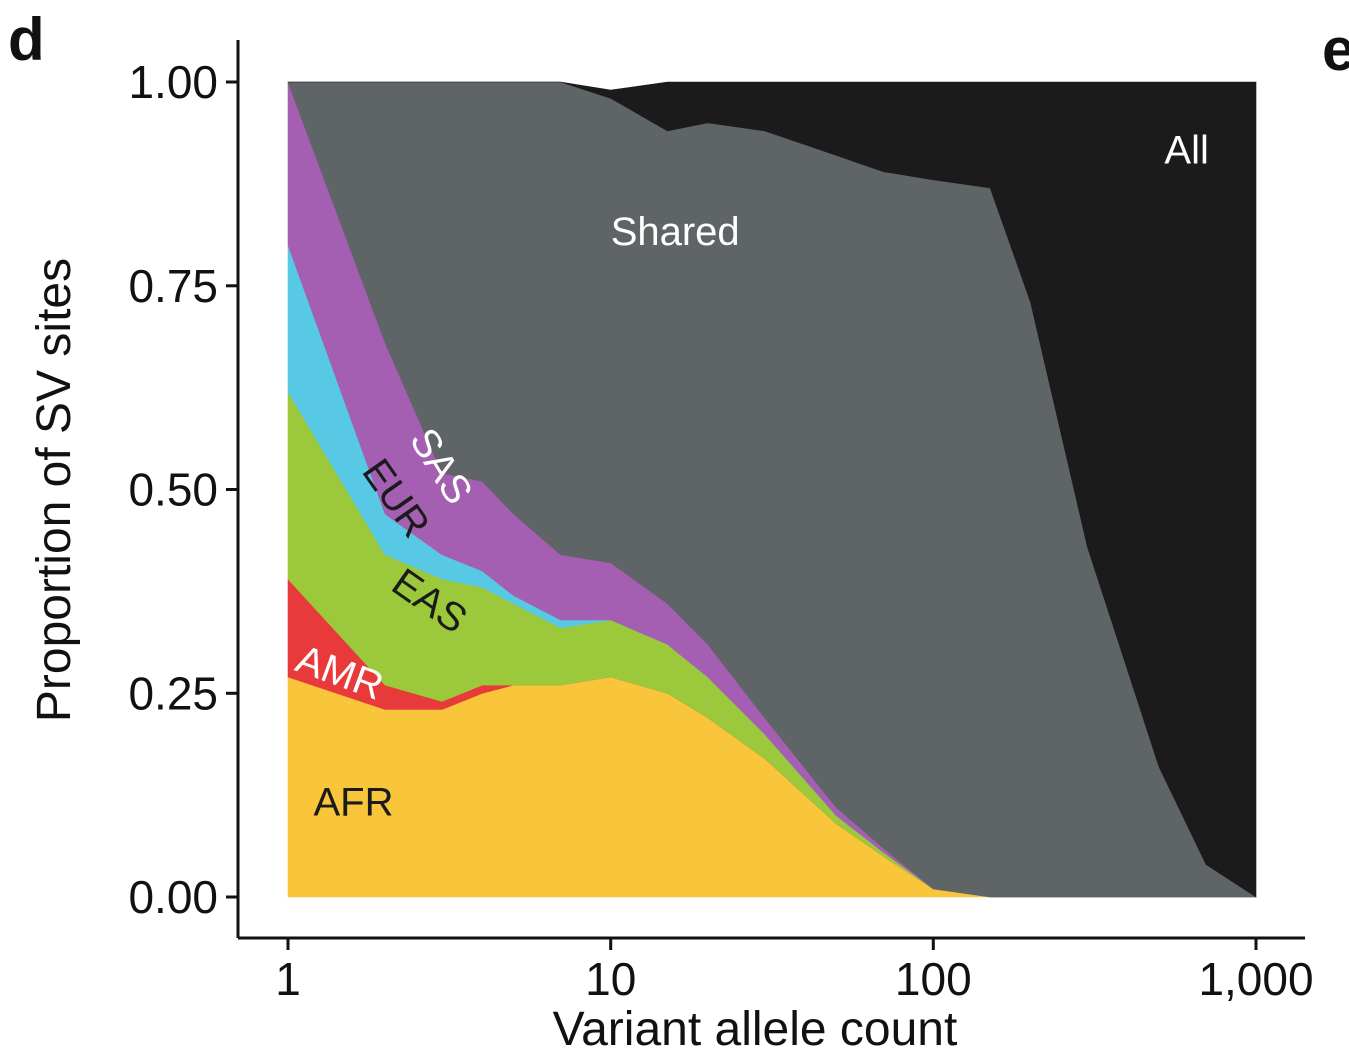 This screenshot has width=1349, height=1057. Describe the element at coordinates (26, 39) in the screenshot. I see `panel-letter-d: d` at that location.